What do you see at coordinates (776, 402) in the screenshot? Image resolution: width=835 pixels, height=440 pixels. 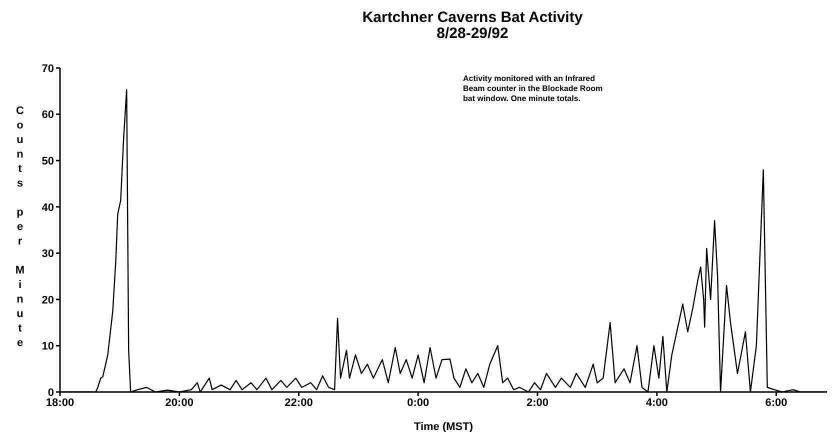 I see `x-tick-label: 6:00` at bounding box center [776, 402].